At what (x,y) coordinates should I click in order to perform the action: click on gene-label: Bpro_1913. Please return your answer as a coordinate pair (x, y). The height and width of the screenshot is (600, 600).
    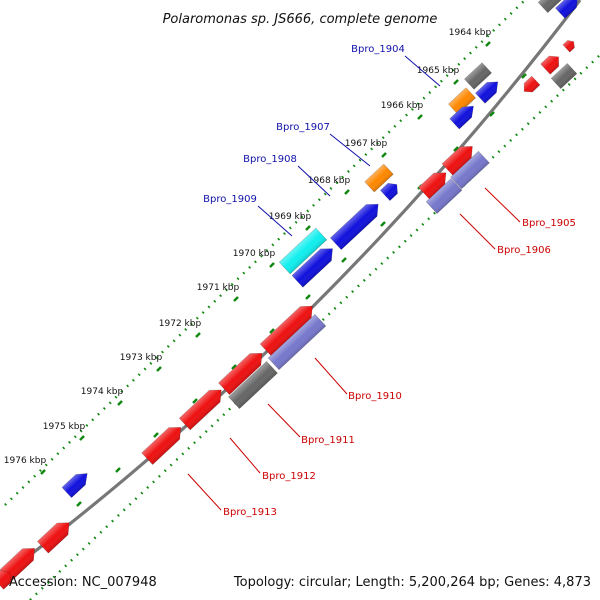
    Looking at the image, I should click on (250, 512).